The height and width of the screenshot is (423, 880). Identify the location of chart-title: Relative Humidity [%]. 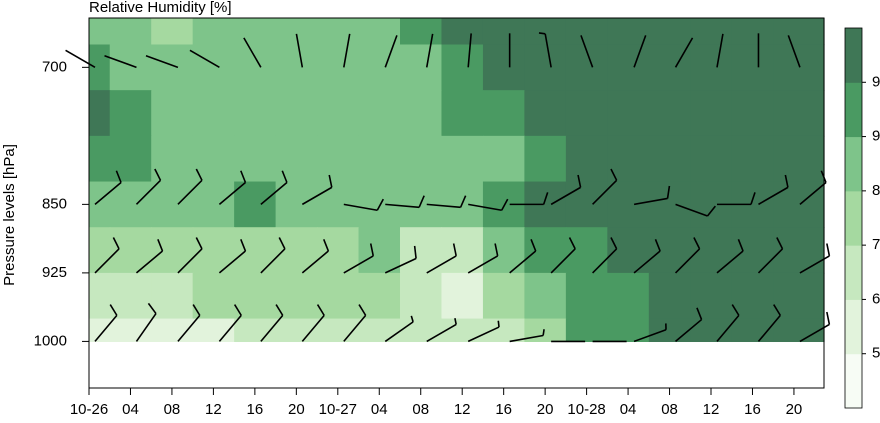
(160, 8).